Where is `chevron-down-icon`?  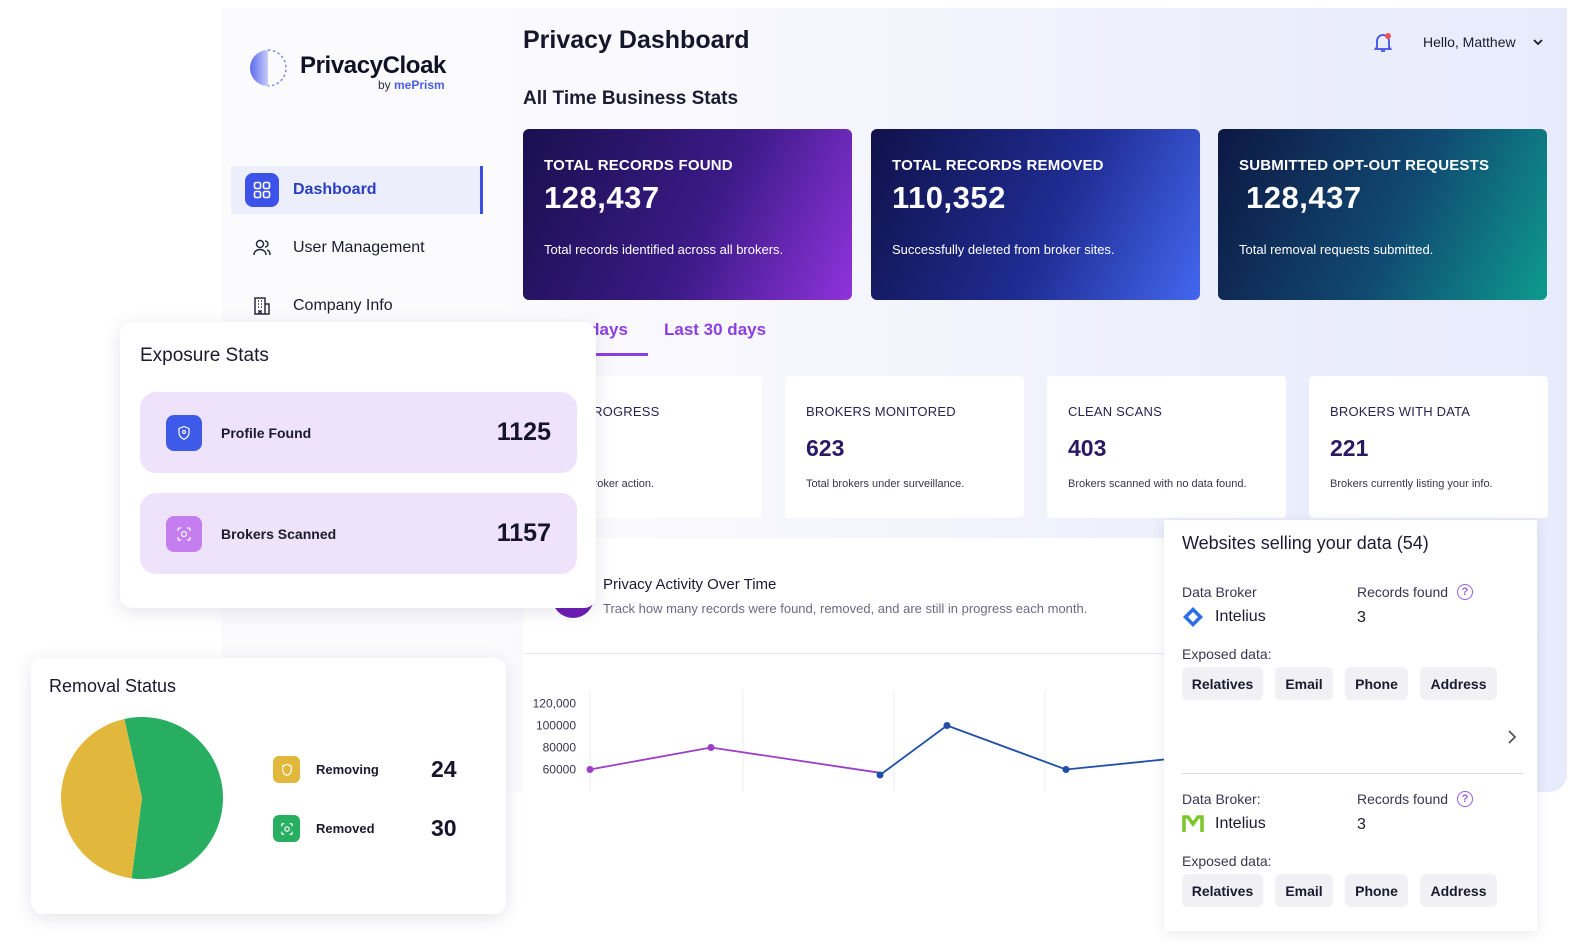
chevron-down-icon is located at coordinates (1538, 42).